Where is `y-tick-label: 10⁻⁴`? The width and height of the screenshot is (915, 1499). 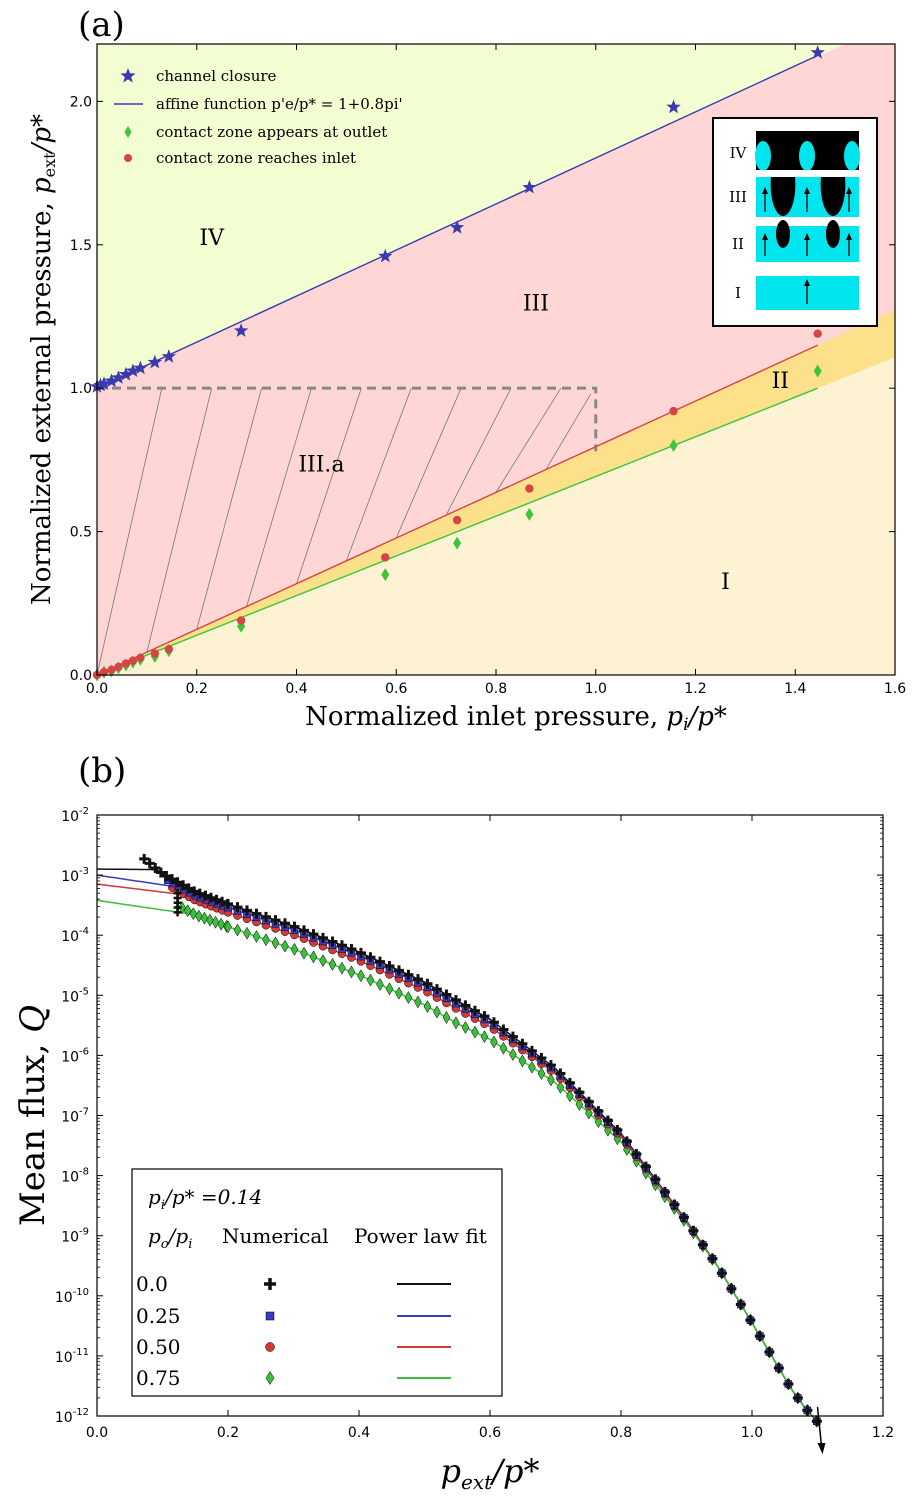
y-tick-label: 10⁻⁴ is located at coordinates (75, 935).